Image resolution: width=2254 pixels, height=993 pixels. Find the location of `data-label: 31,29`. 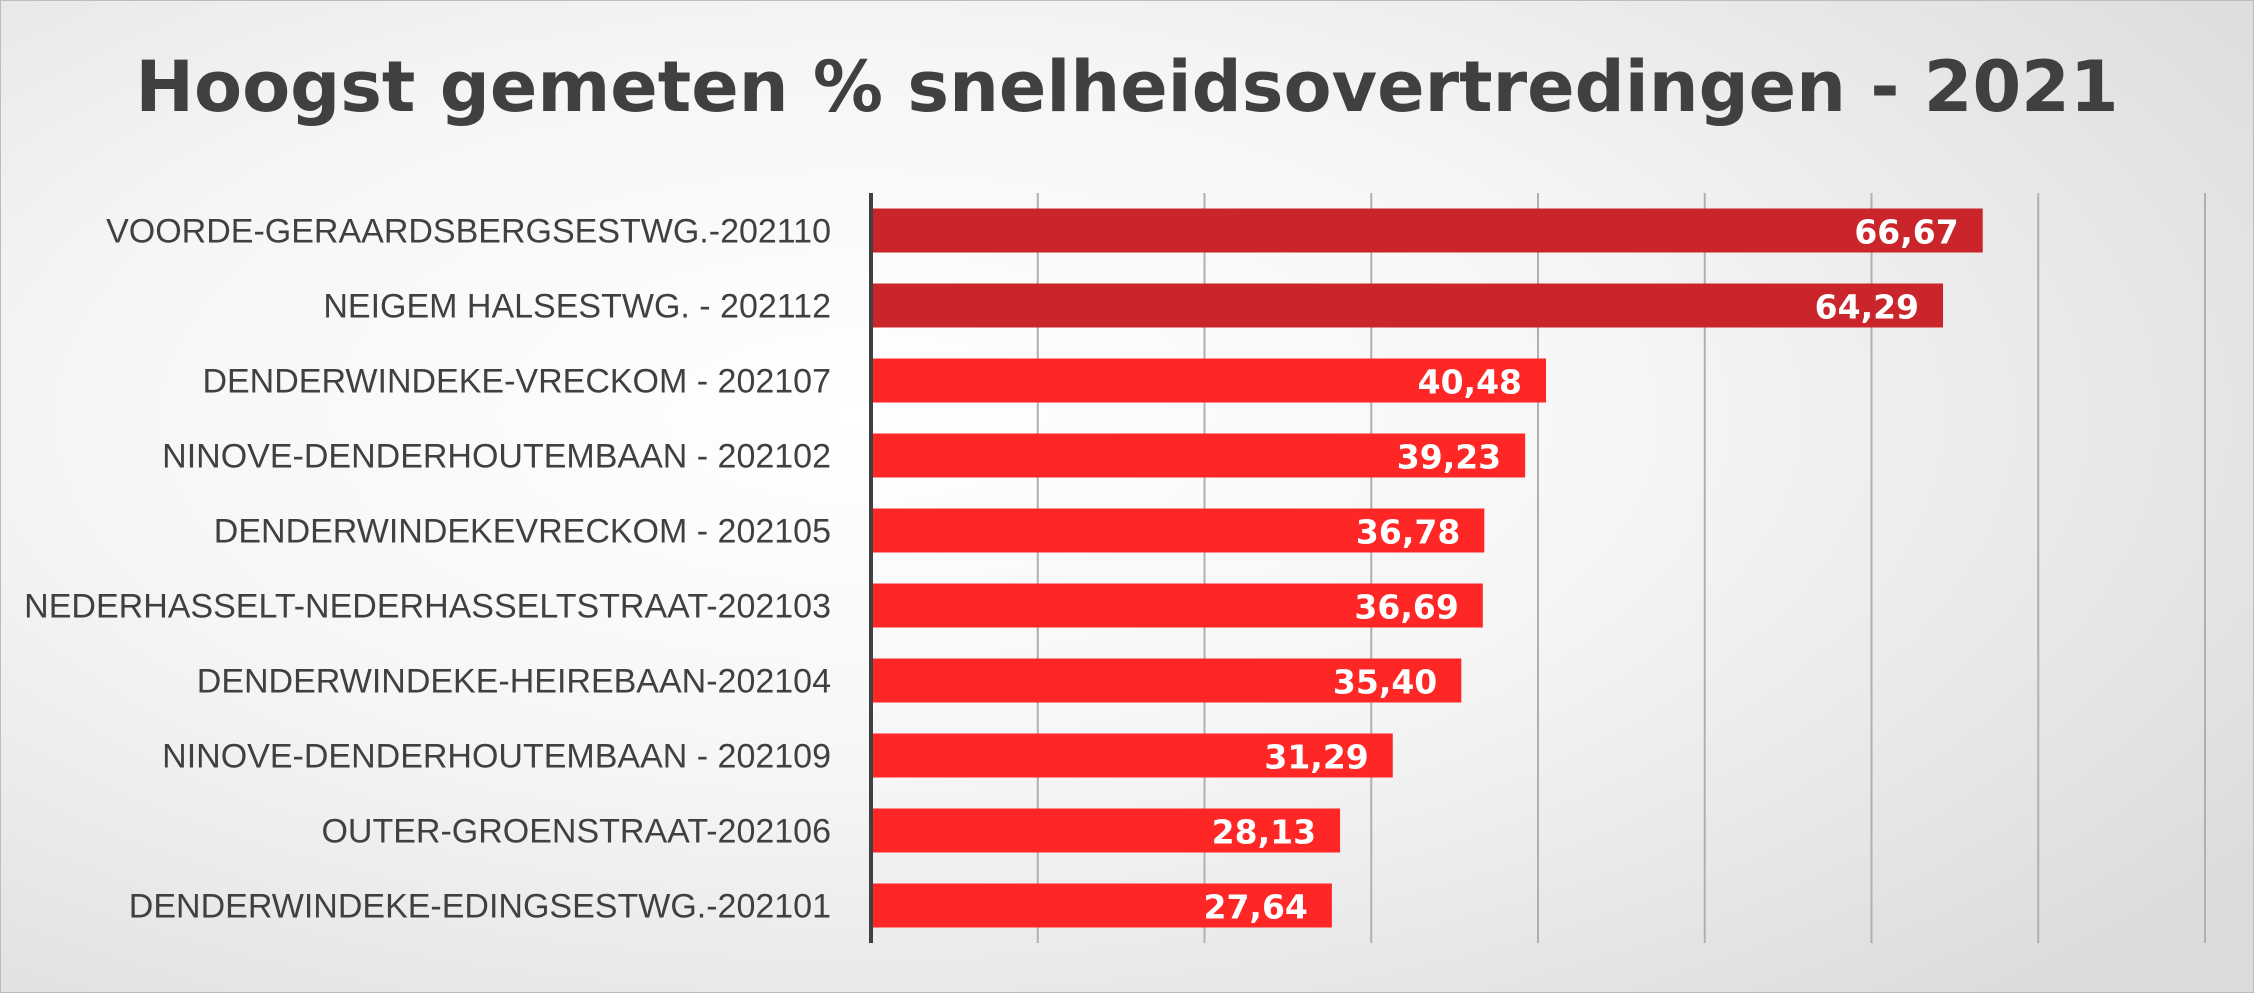

data-label: 31,29 is located at coordinates (1316, 757).